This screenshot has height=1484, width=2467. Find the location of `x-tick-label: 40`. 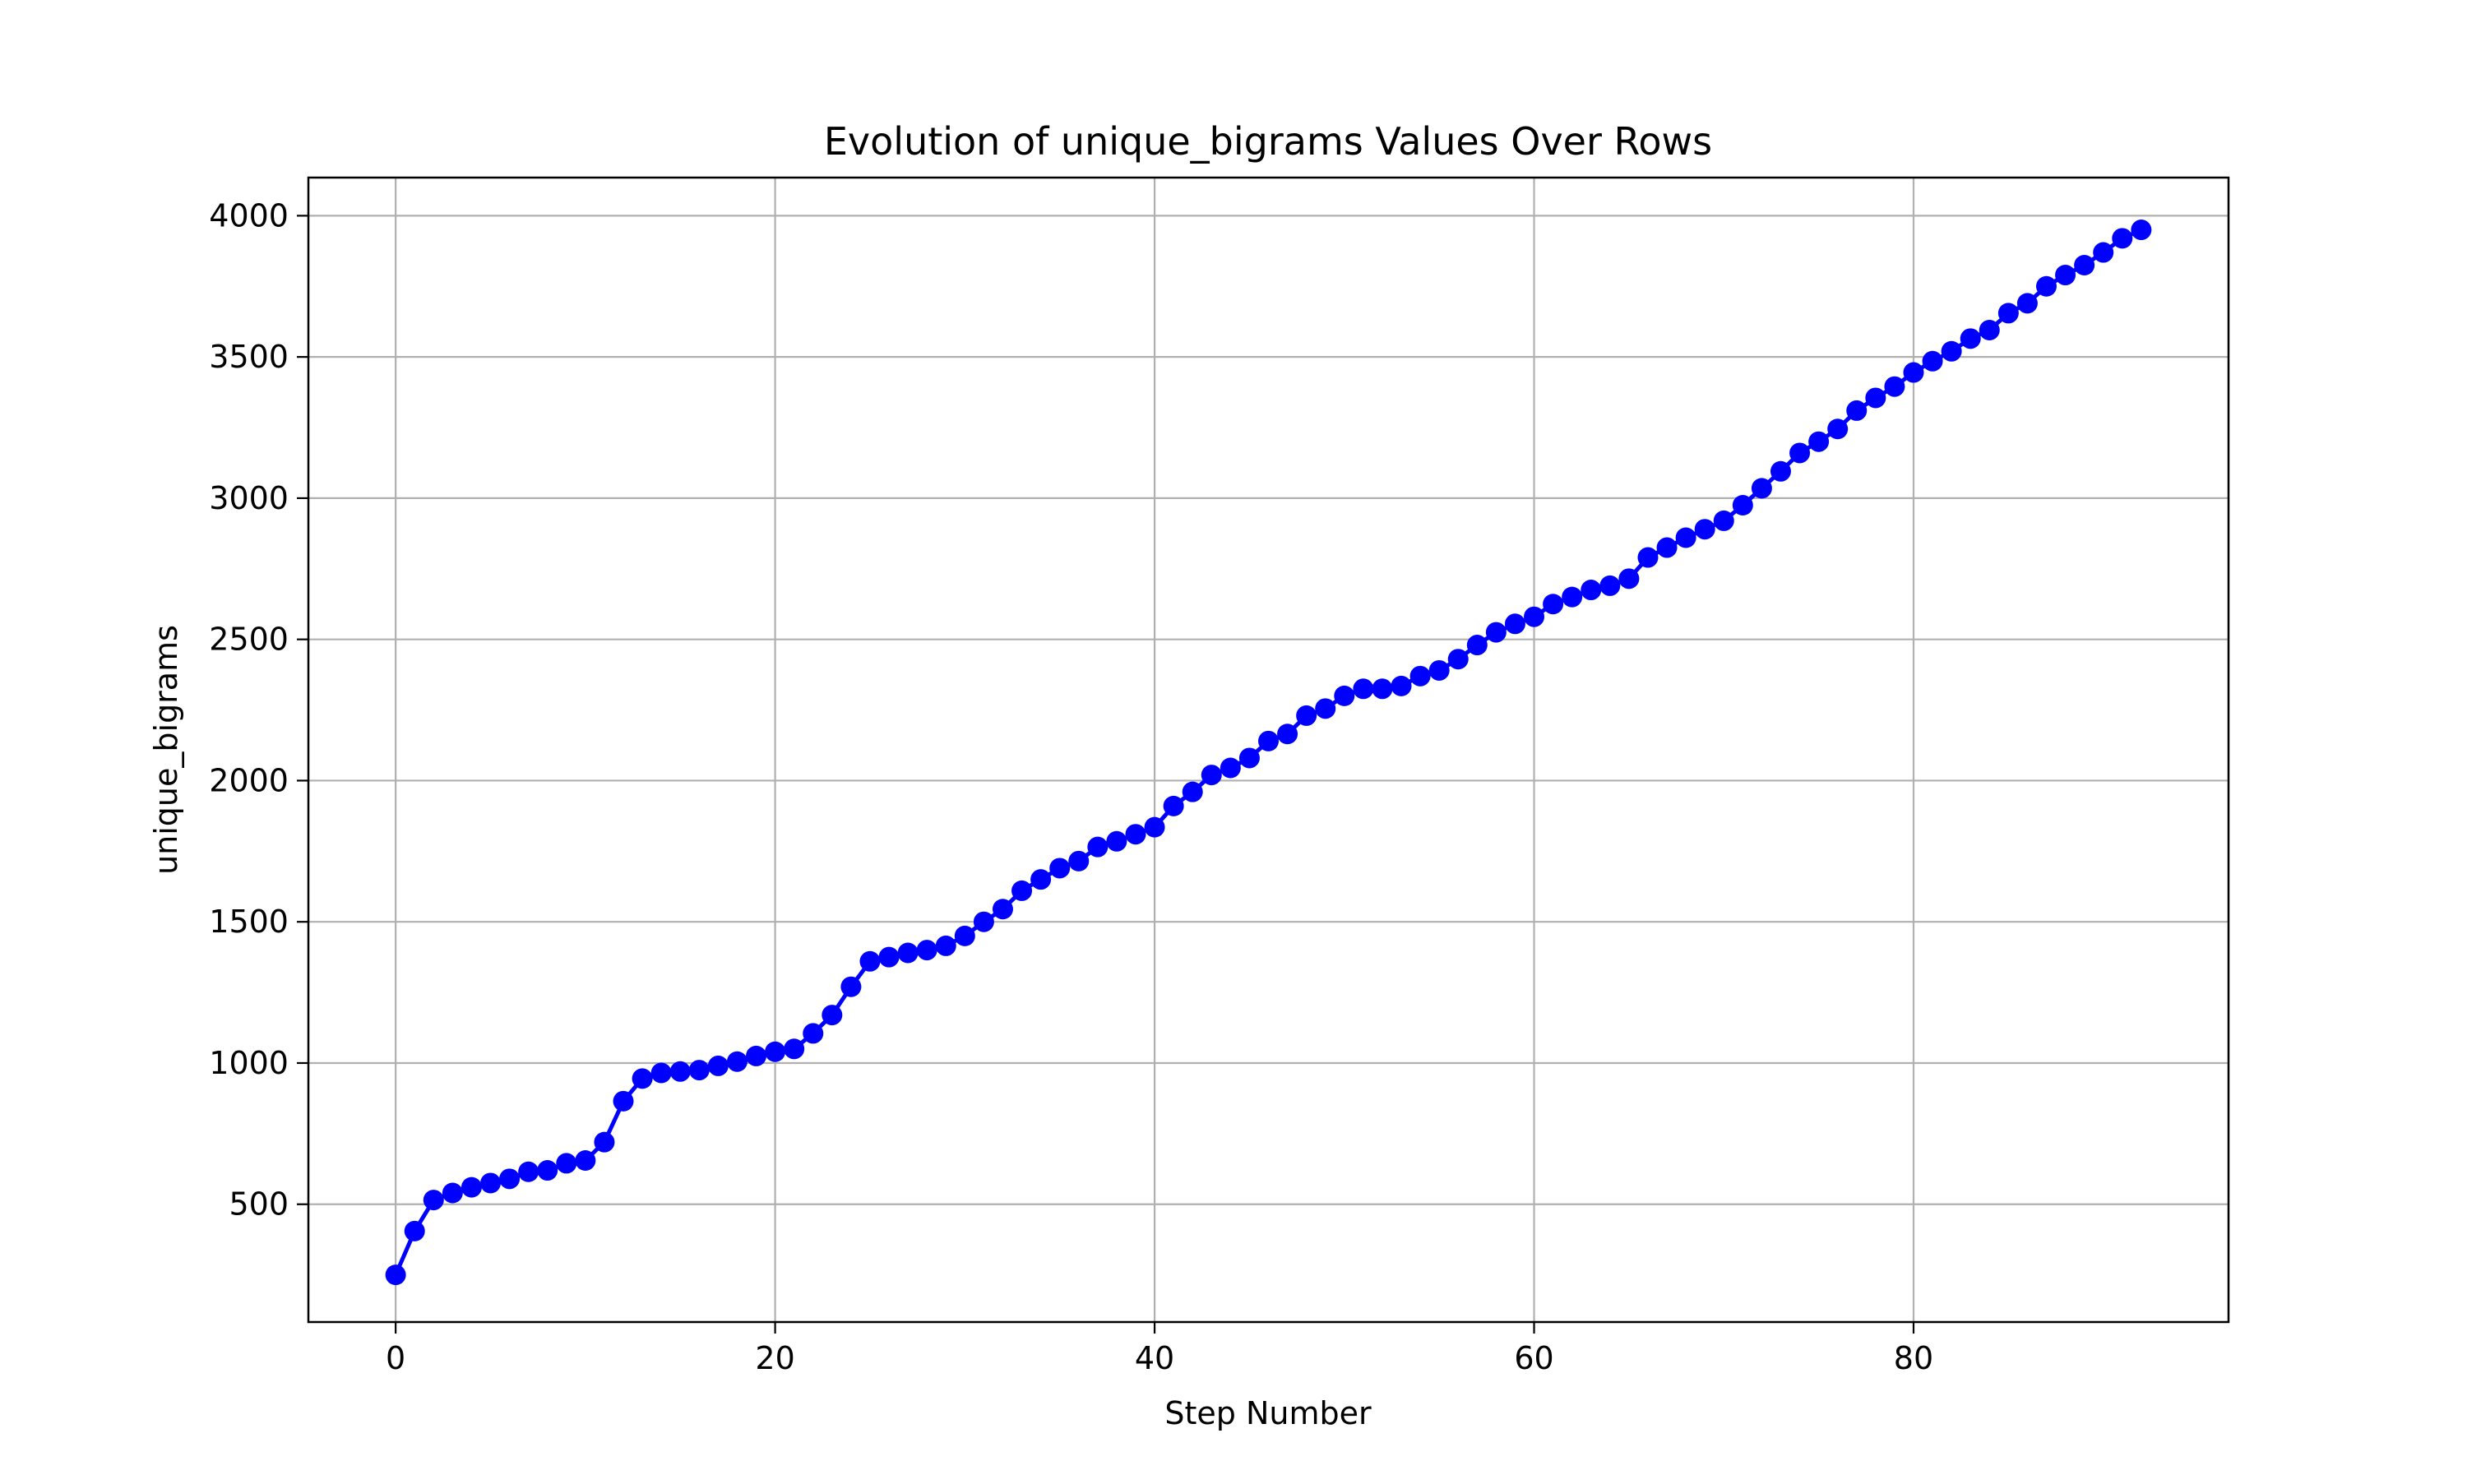

x-tick-label: 40 is located at coordinates (1154, 1358).